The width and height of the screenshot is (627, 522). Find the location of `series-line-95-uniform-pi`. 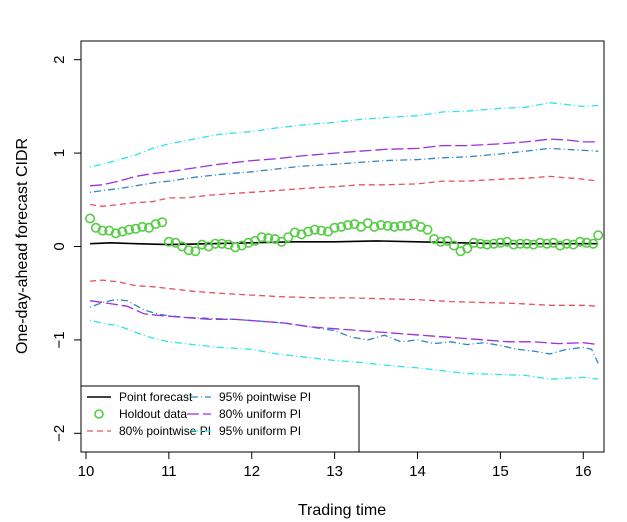

series-line-95-uniform-pi is located at coordinates (344, 135).